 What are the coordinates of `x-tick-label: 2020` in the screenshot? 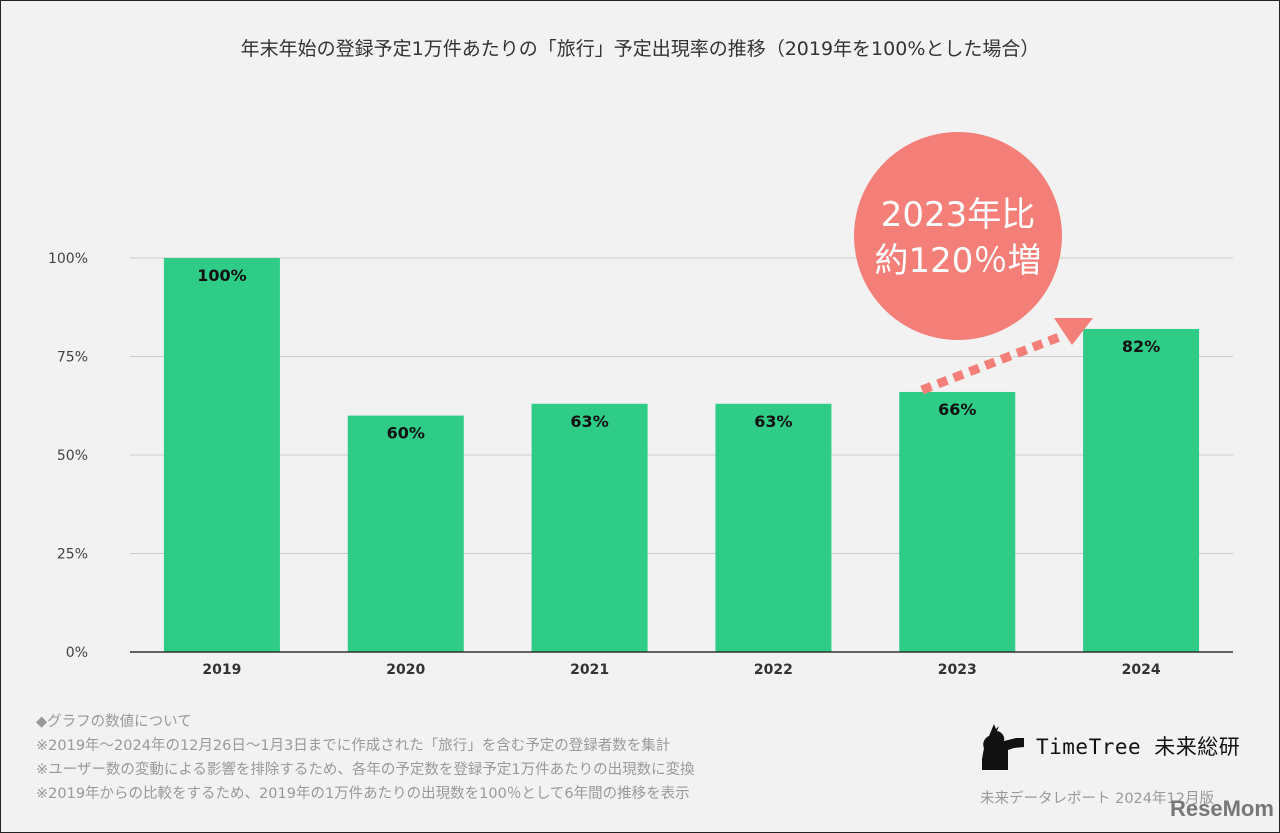 It's located at (405, 670).